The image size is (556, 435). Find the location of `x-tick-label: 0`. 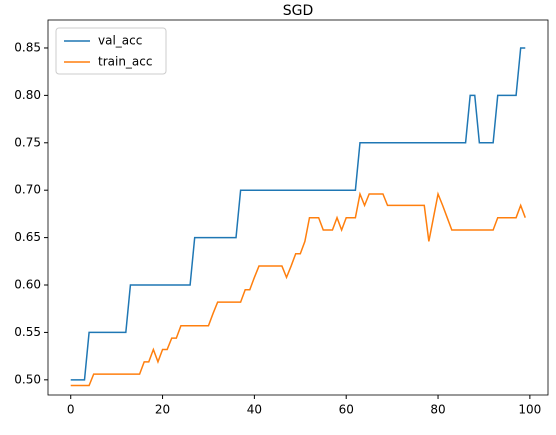

x-tick-label: 0 is located at coordinates (71, 410).